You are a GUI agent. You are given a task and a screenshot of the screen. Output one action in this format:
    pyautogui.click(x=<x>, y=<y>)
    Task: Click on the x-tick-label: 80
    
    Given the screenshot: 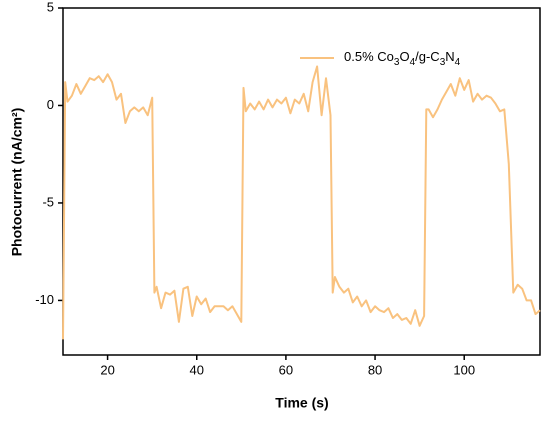 What is the action you would take?
    pyautogui.click(x=375, y=369)
    